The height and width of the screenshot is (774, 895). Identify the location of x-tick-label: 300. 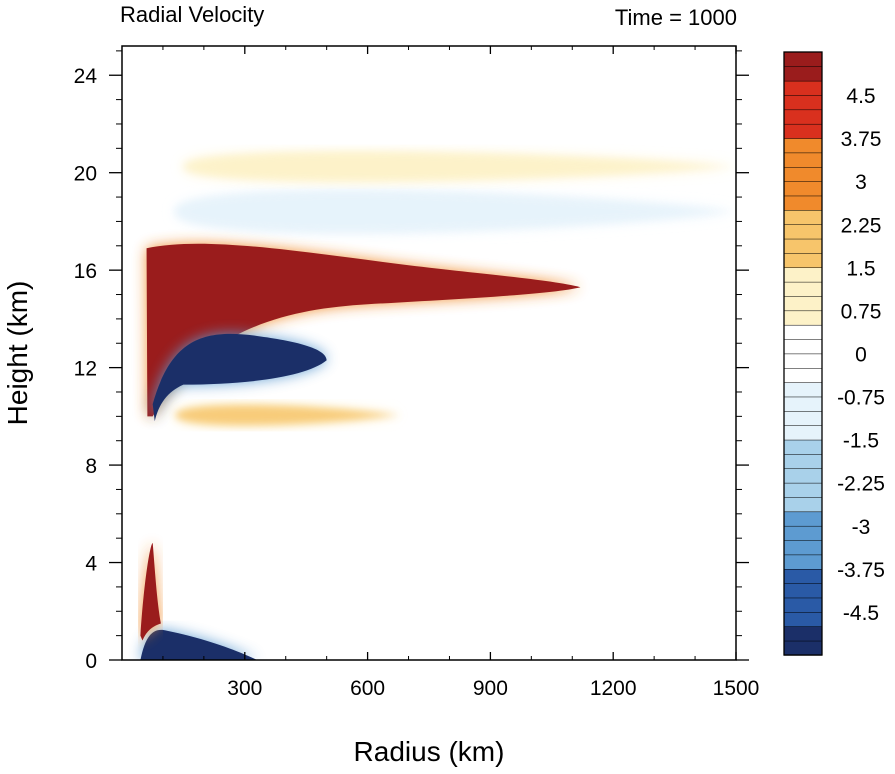
(244, 688).